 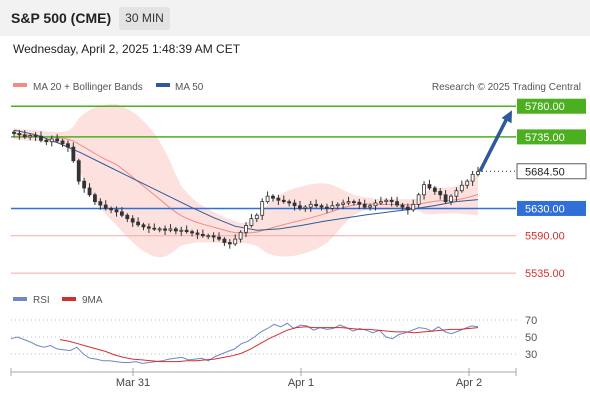 I want to click on x-axis: Mar 31 Apr 1 Apr 2, so click(x=299, y=378).